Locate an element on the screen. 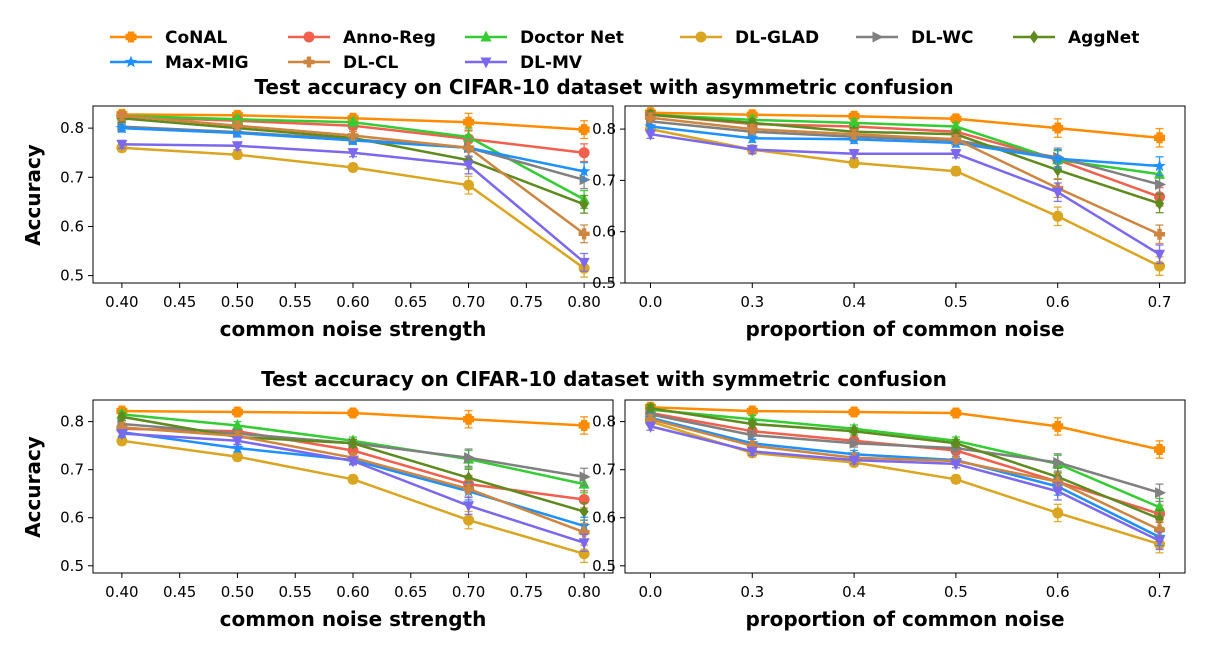  legend-item-dl-mv: DL-MV is located at coordinates (524, 63).